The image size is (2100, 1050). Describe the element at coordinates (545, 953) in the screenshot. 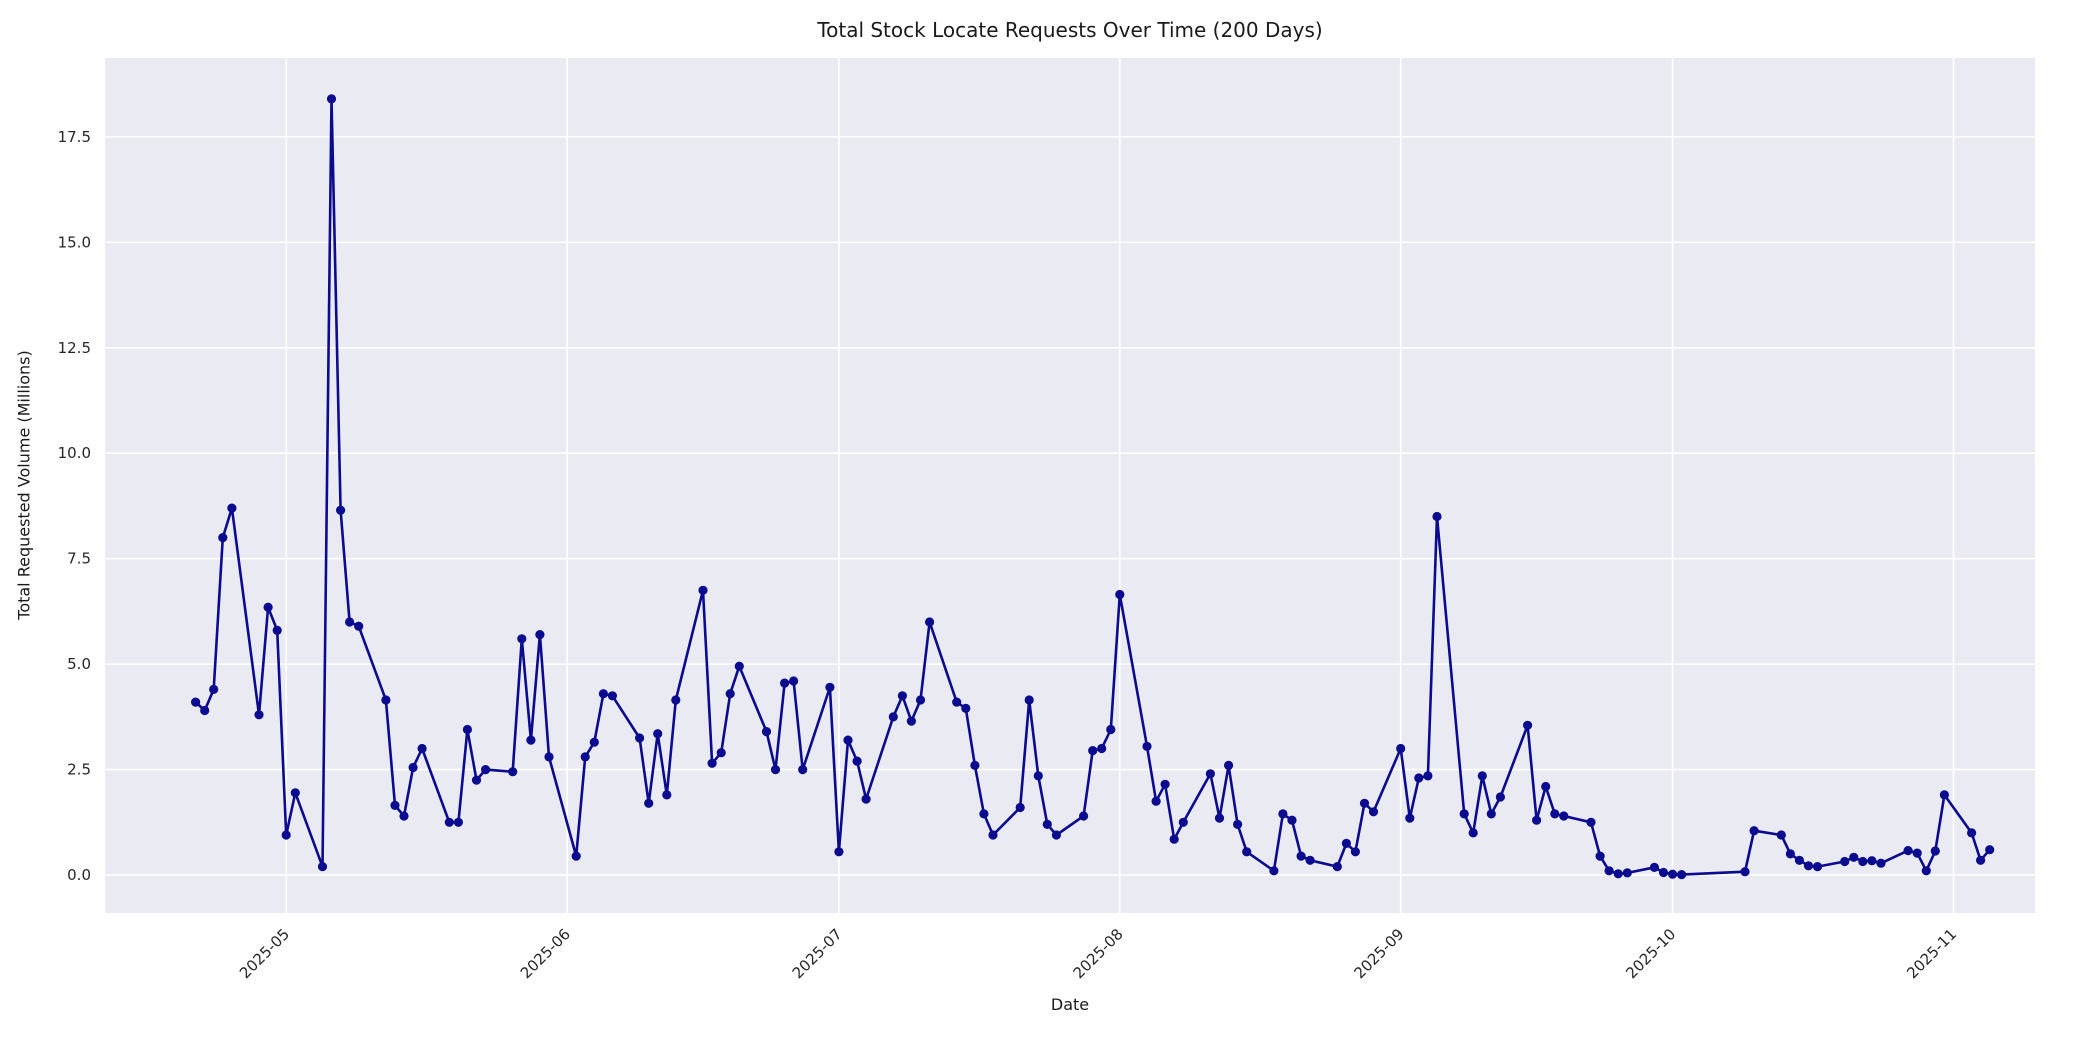

I see `x-tick-label: 2025-06` at that location.